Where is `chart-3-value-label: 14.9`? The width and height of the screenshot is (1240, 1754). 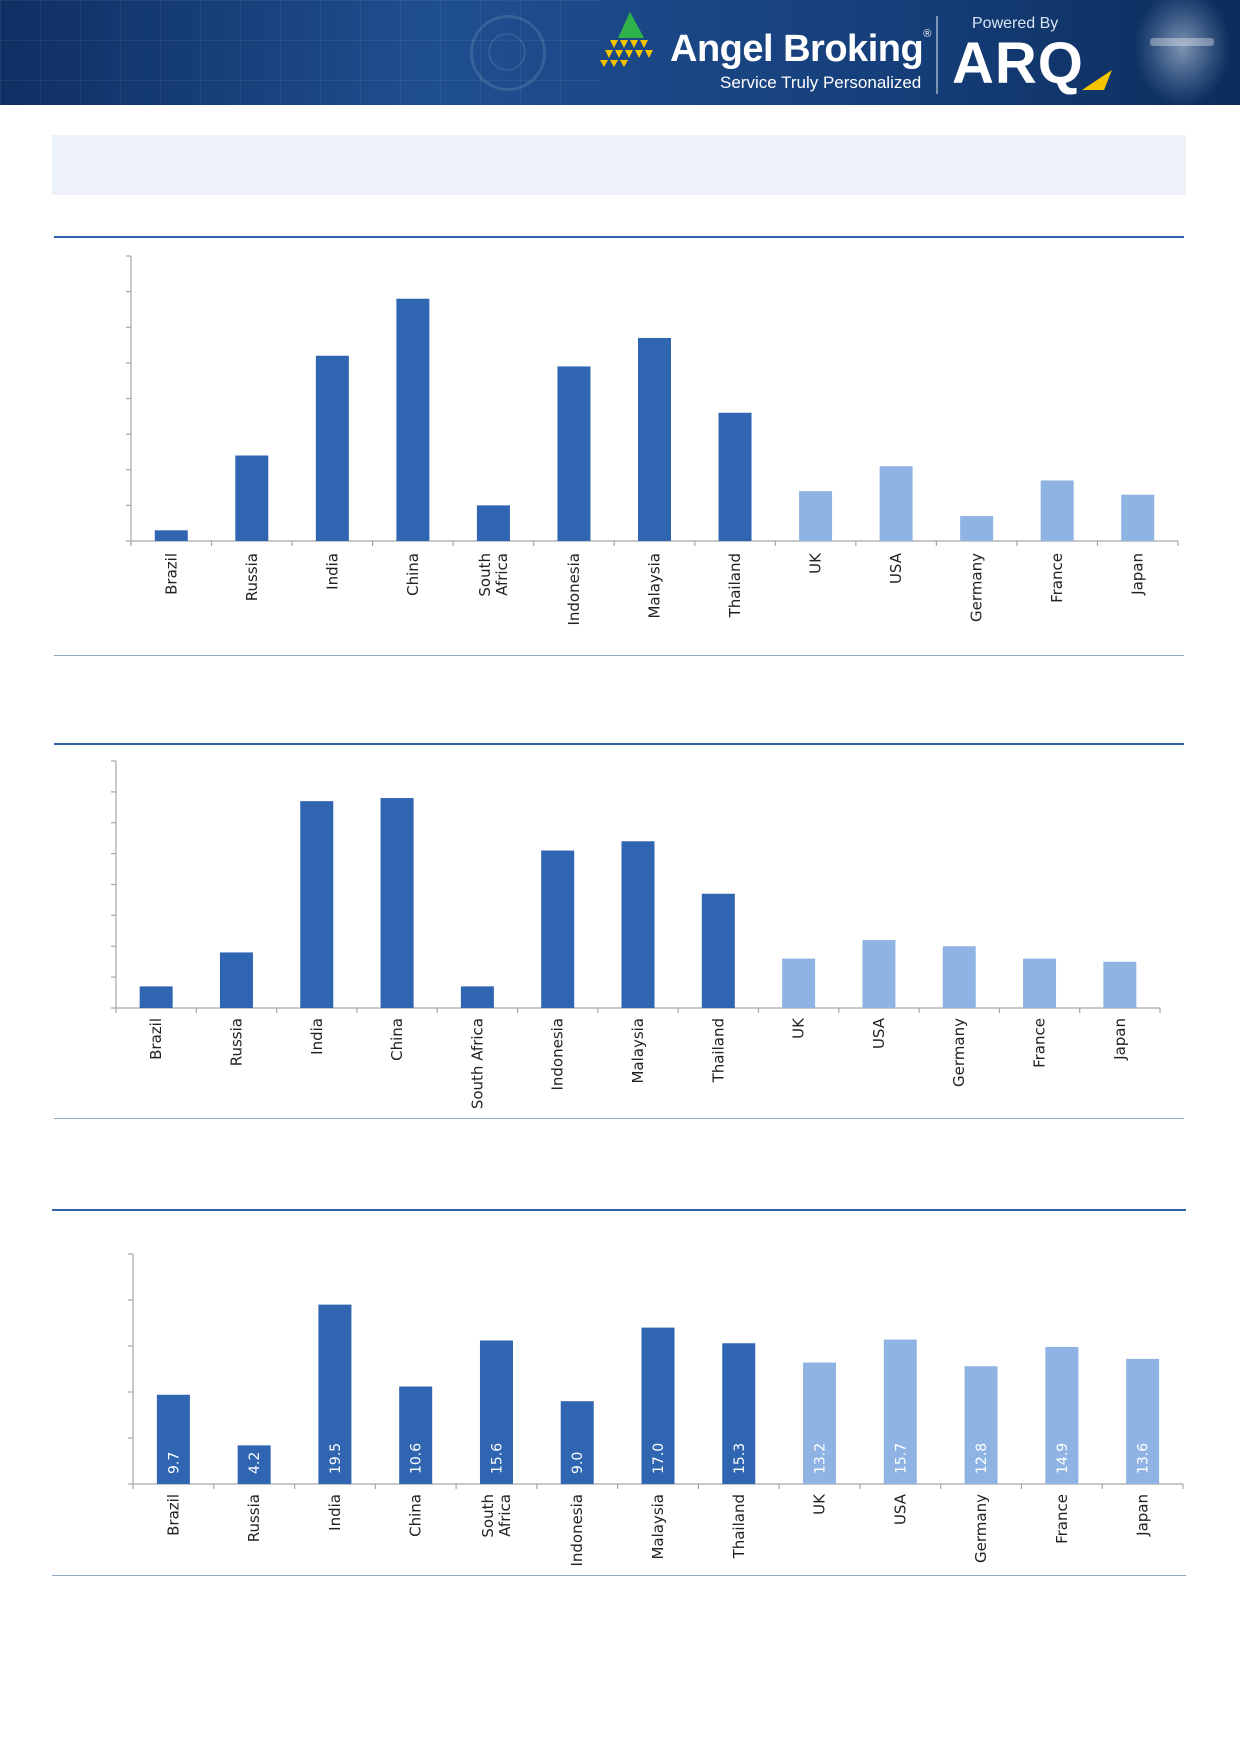
chart-3-value-label: 14.9 is located at coordinates (1063, 1458).